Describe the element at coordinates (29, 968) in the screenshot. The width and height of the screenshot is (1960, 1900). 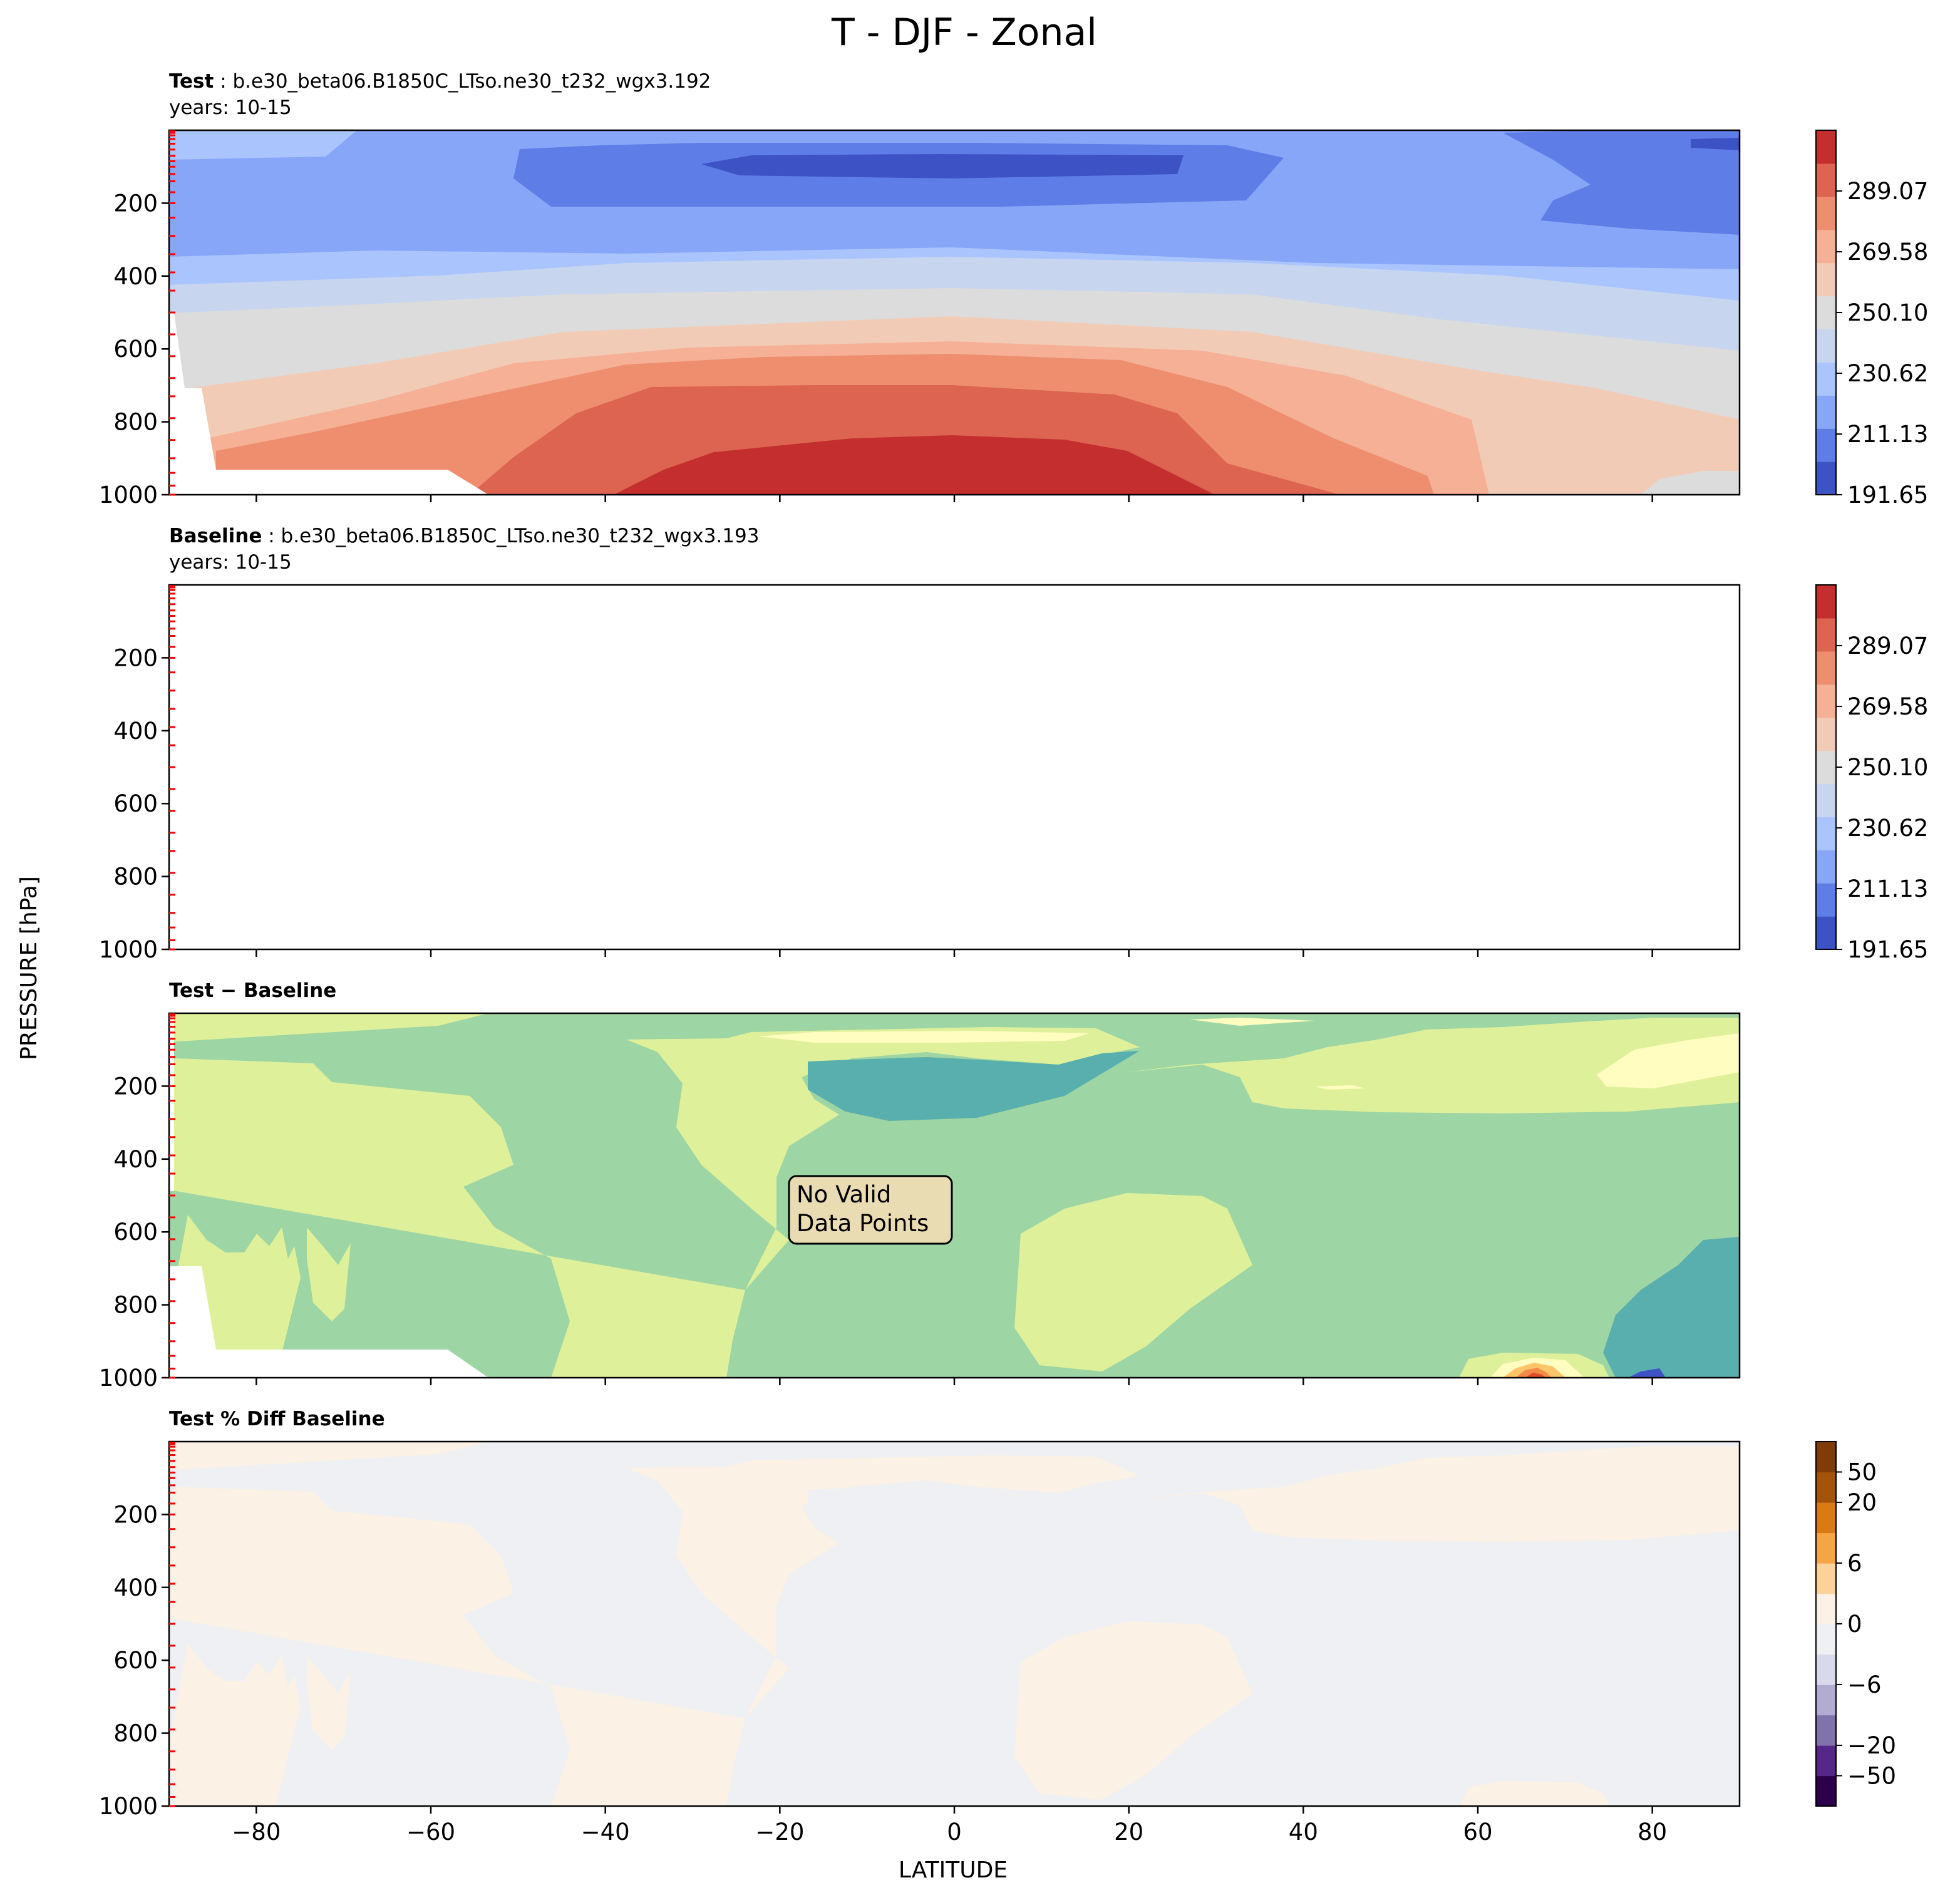
I see `y-axis-label: PRESSURE [hPa]` at that location.